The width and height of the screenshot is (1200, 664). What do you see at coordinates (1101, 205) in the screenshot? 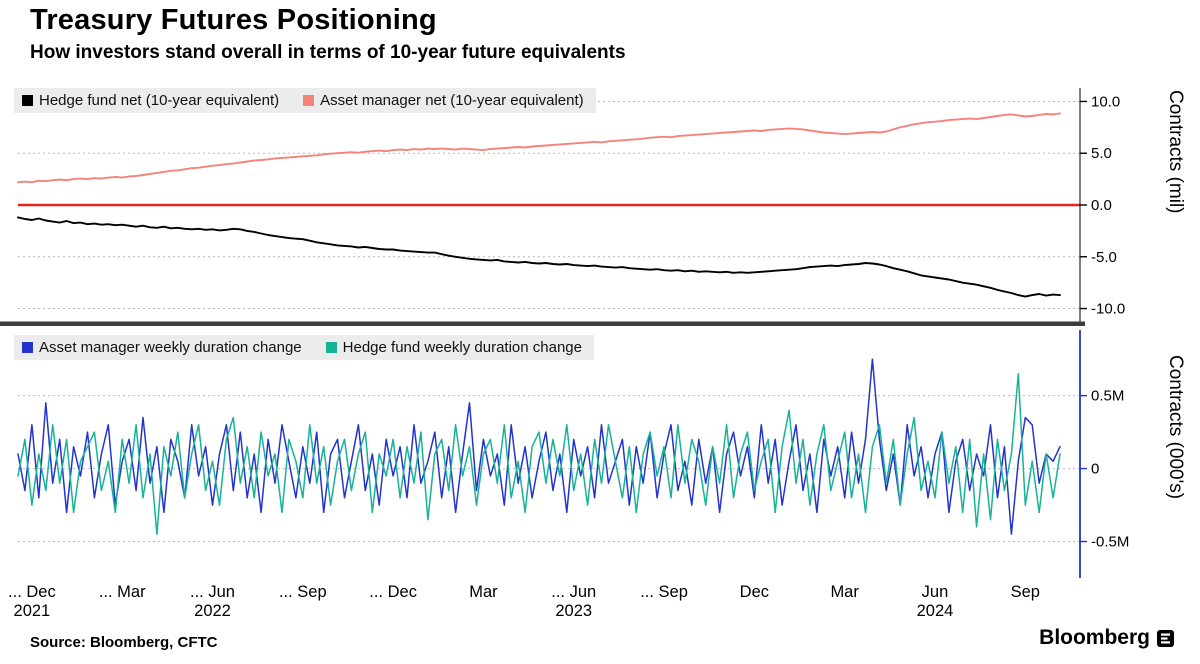
I see `y-tick-label: 0.0` at bounding box center [1101, 205].